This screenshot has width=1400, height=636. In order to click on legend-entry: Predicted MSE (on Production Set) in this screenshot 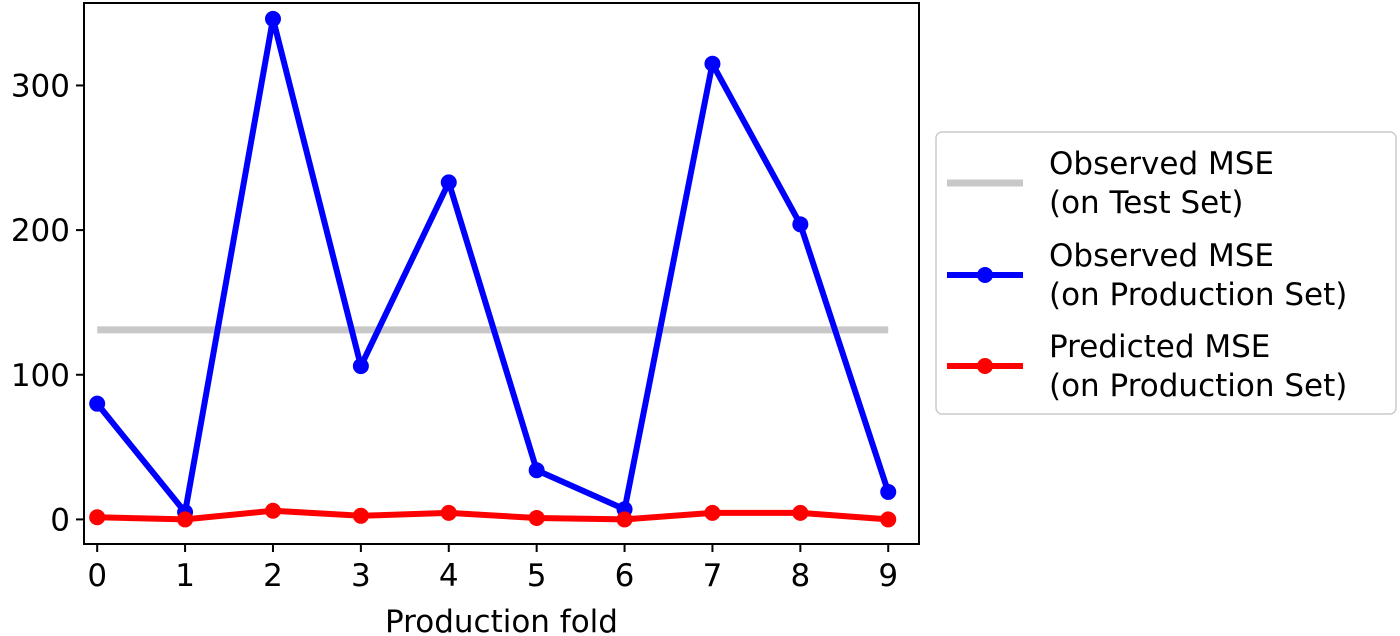, I will do `click(1147, 366)`.